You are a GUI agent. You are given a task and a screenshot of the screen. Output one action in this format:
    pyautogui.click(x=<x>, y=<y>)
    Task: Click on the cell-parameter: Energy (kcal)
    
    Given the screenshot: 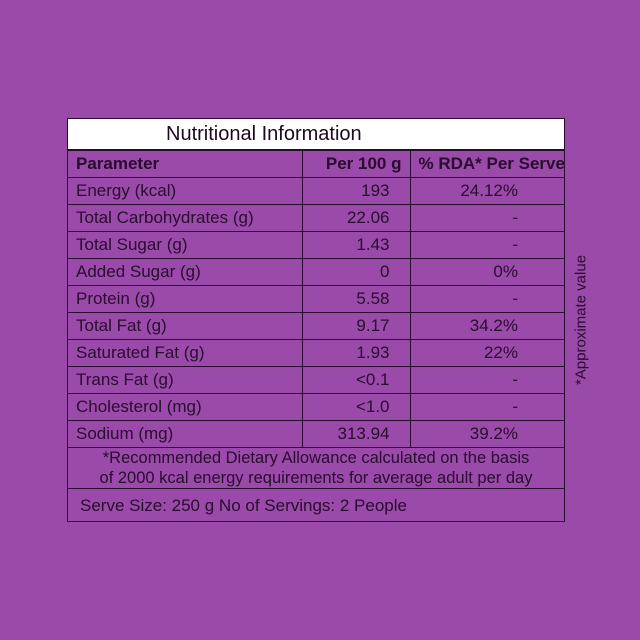 What is the action you would take?
    pyautogui.click(x=185, y=191)
    